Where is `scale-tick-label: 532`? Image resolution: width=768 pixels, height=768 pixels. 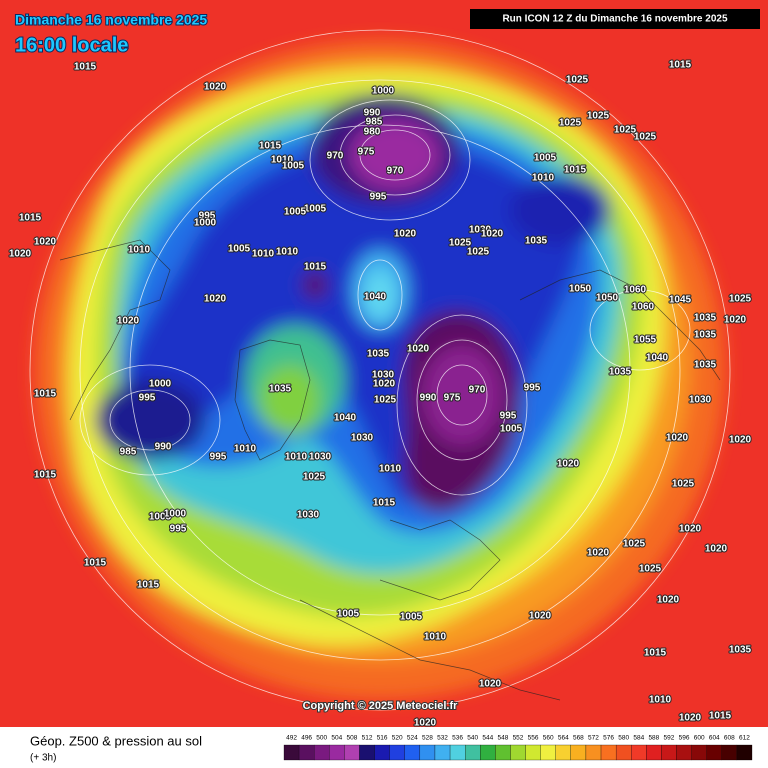
scale-tick-label: 532 is located at coordinates (442, 738).